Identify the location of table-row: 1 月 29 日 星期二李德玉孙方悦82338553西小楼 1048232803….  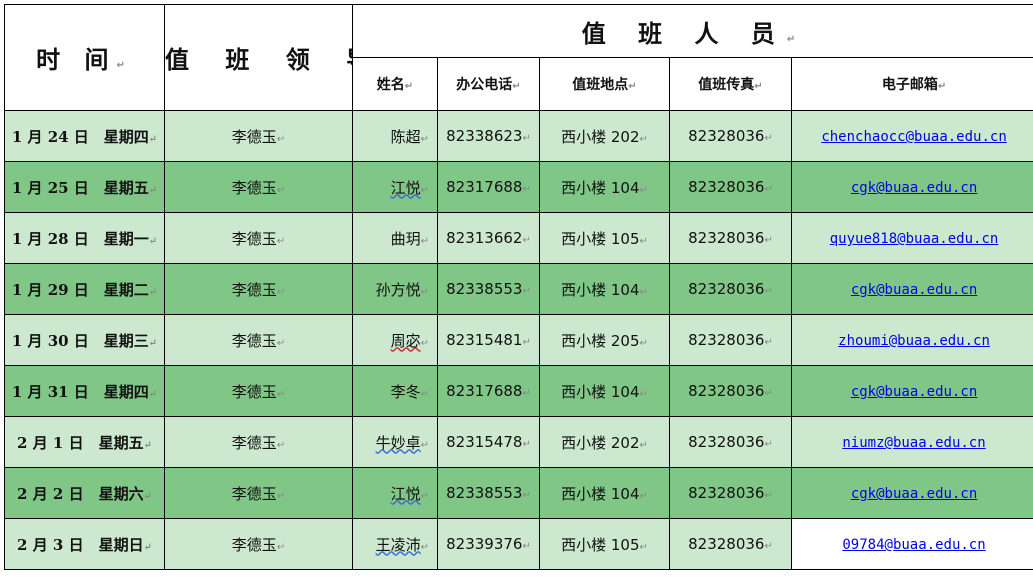
(518, 289).